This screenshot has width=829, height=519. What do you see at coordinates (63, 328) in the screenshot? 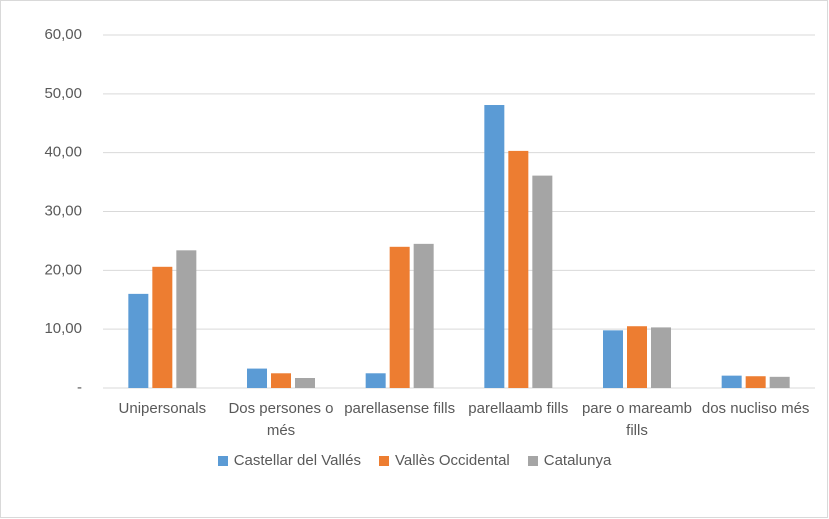
I see `y-tick-label: 10,00` at bounding box center [63, 328].